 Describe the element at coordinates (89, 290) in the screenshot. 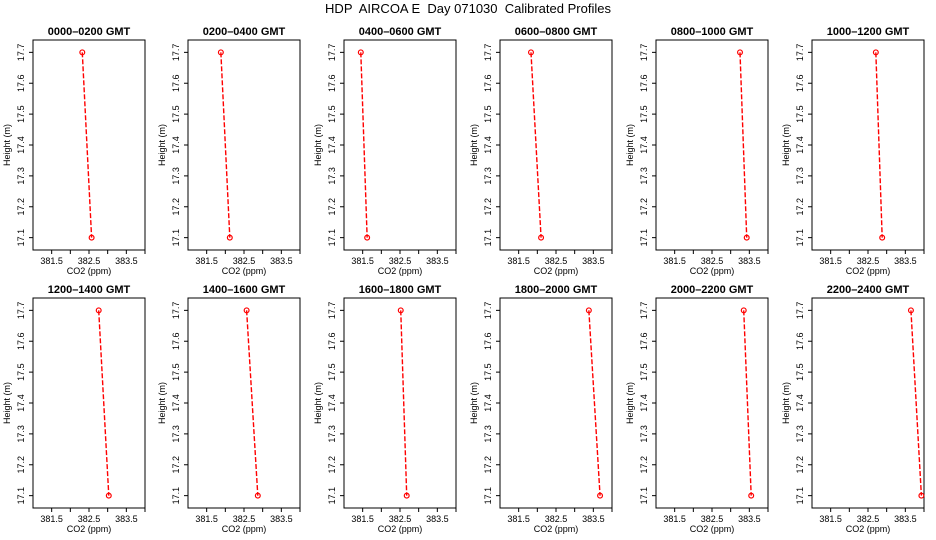

I see `panel-title: 1200–1400 GMT` at that location.